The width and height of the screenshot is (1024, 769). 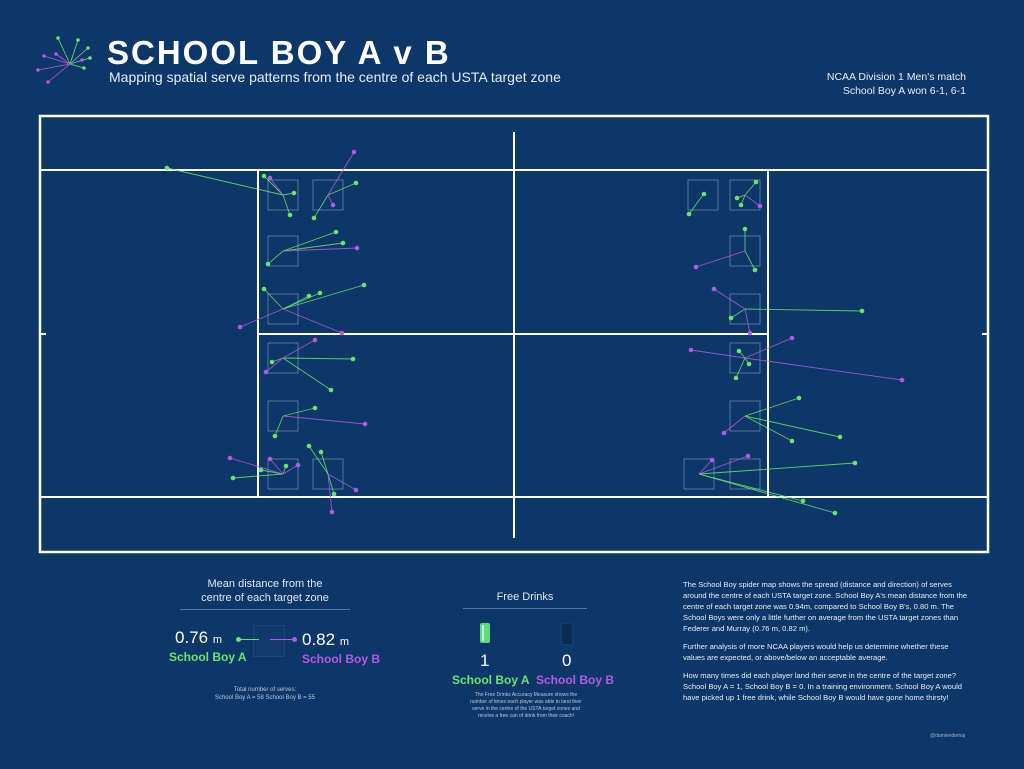 What do you see at coordinates (208, 657) in the screenshot?
I see `mean-distance-a-name: School Boy A` at bounding box center [208, 657].